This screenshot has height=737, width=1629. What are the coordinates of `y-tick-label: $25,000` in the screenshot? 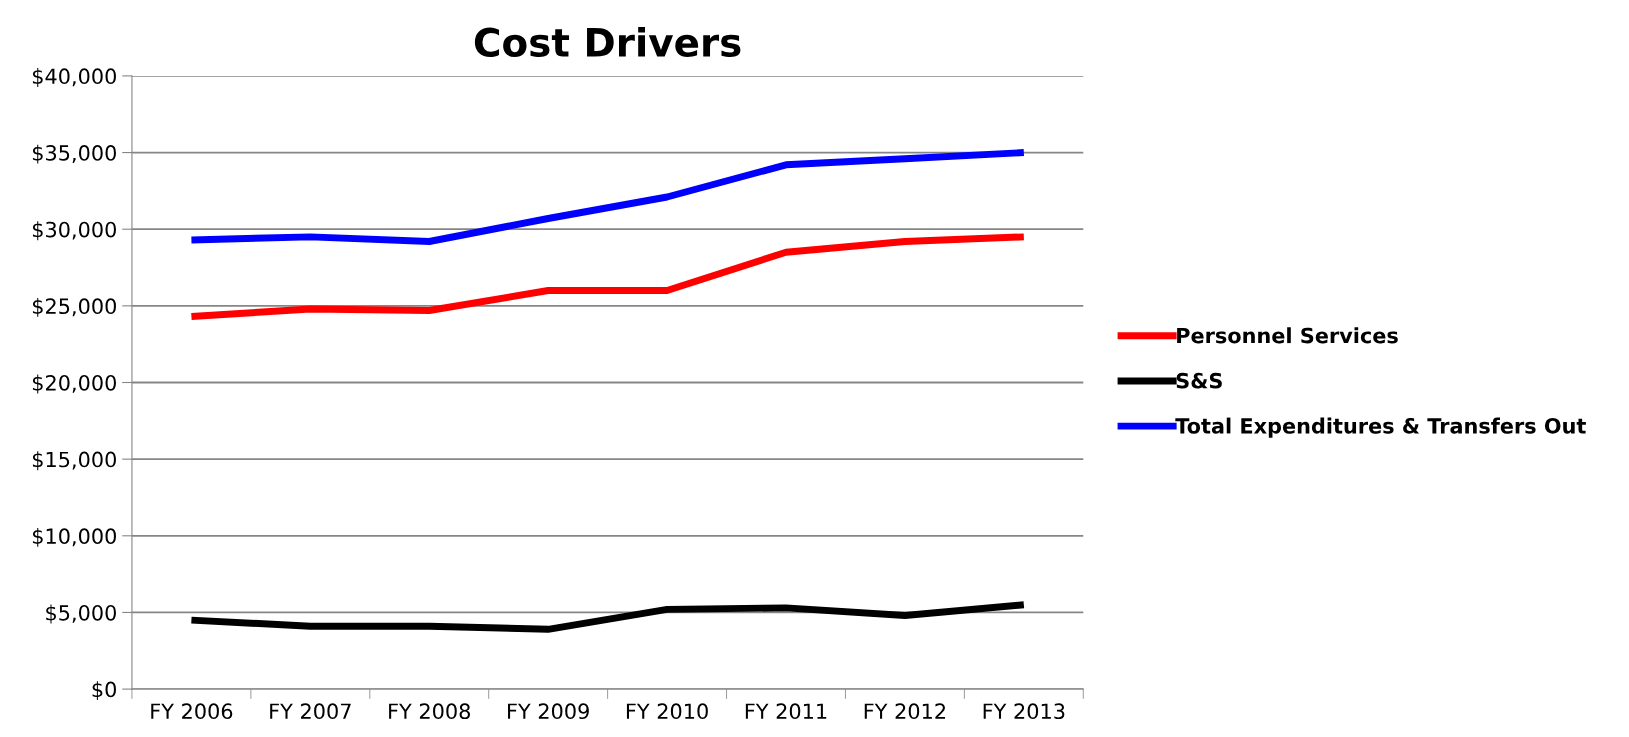 It's located at (74, 307).